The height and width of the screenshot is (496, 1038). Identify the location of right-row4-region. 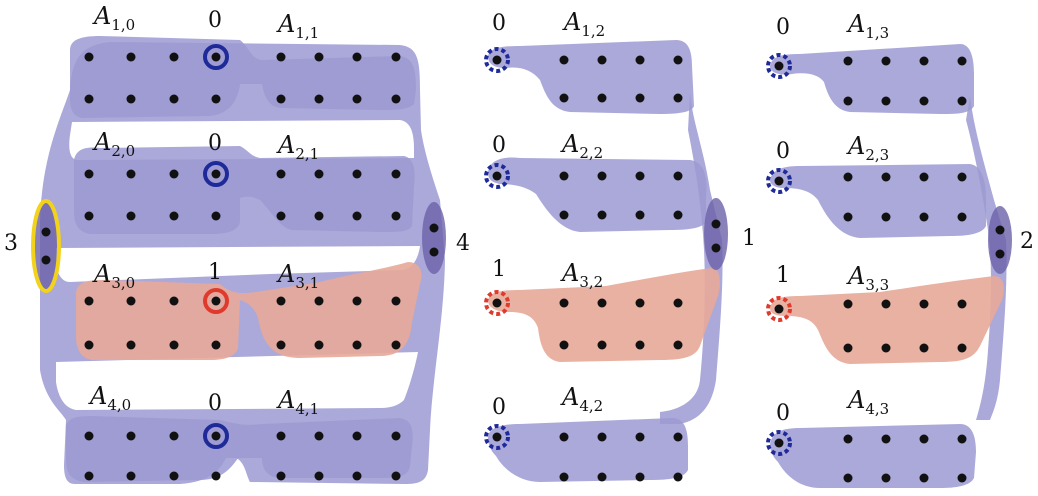
(873, 456).